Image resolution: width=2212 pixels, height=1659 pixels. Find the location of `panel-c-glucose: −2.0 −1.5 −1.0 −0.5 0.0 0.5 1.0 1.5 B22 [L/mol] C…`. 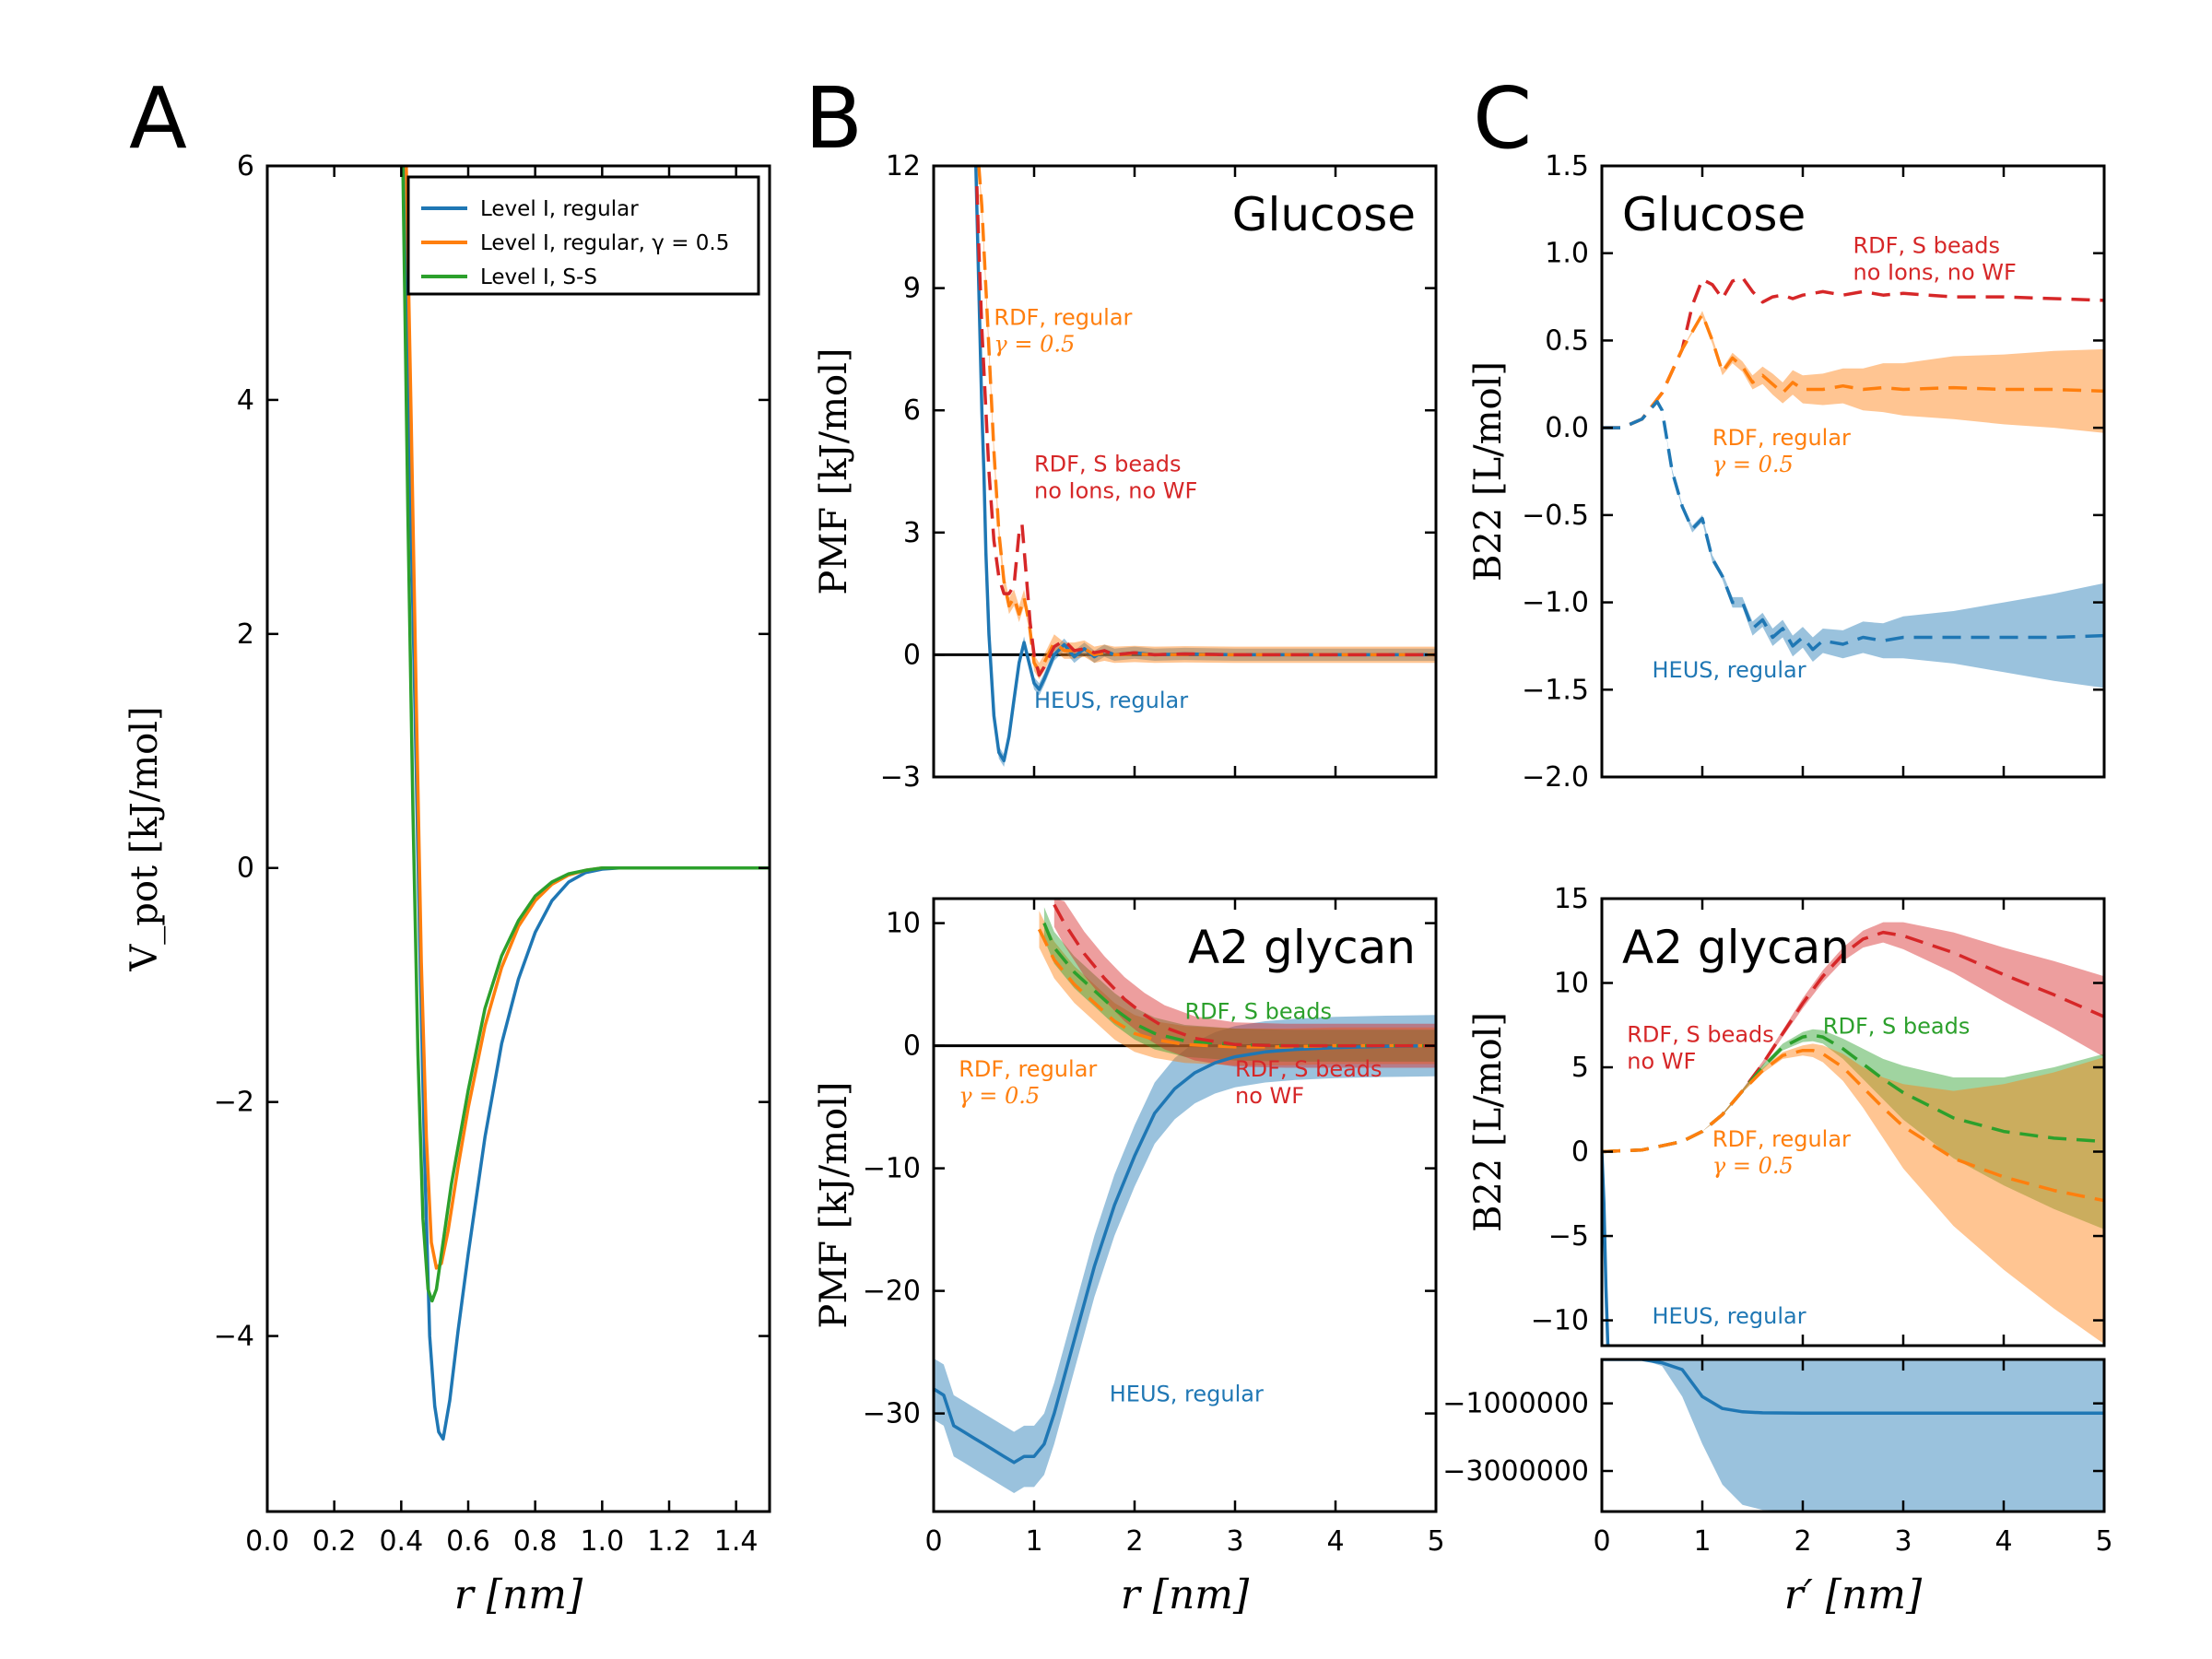

panel-c-glucose: −2.0 −1.5 −1.0 −0.5 0.0 0.5 1.0 1.5 B22 [L/mol] C… is located at coordinates (1786, 431).